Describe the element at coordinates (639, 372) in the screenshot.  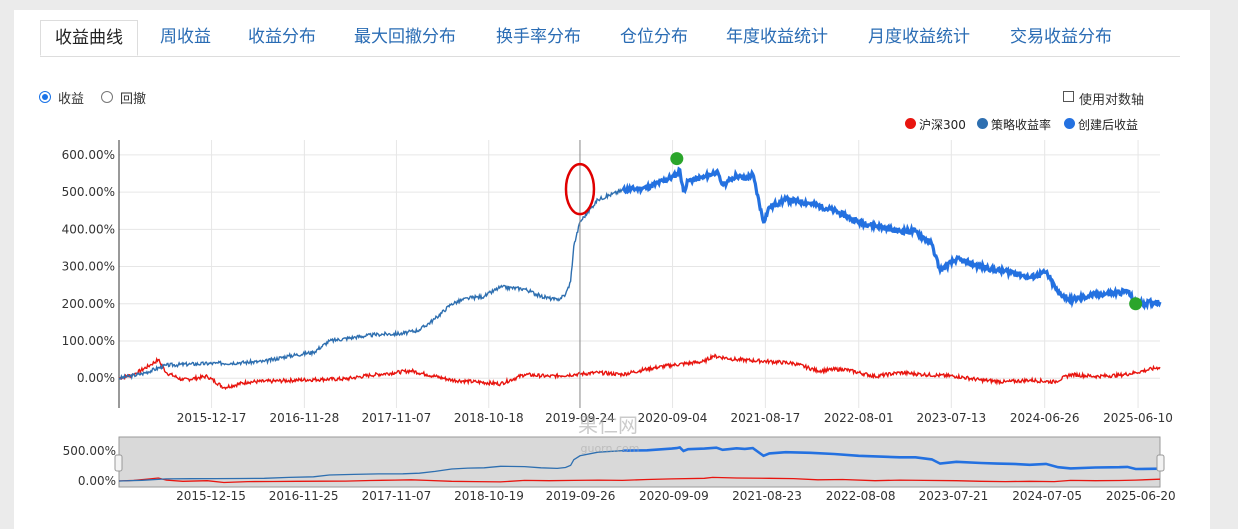
I see `series-hs300-line` at that location.